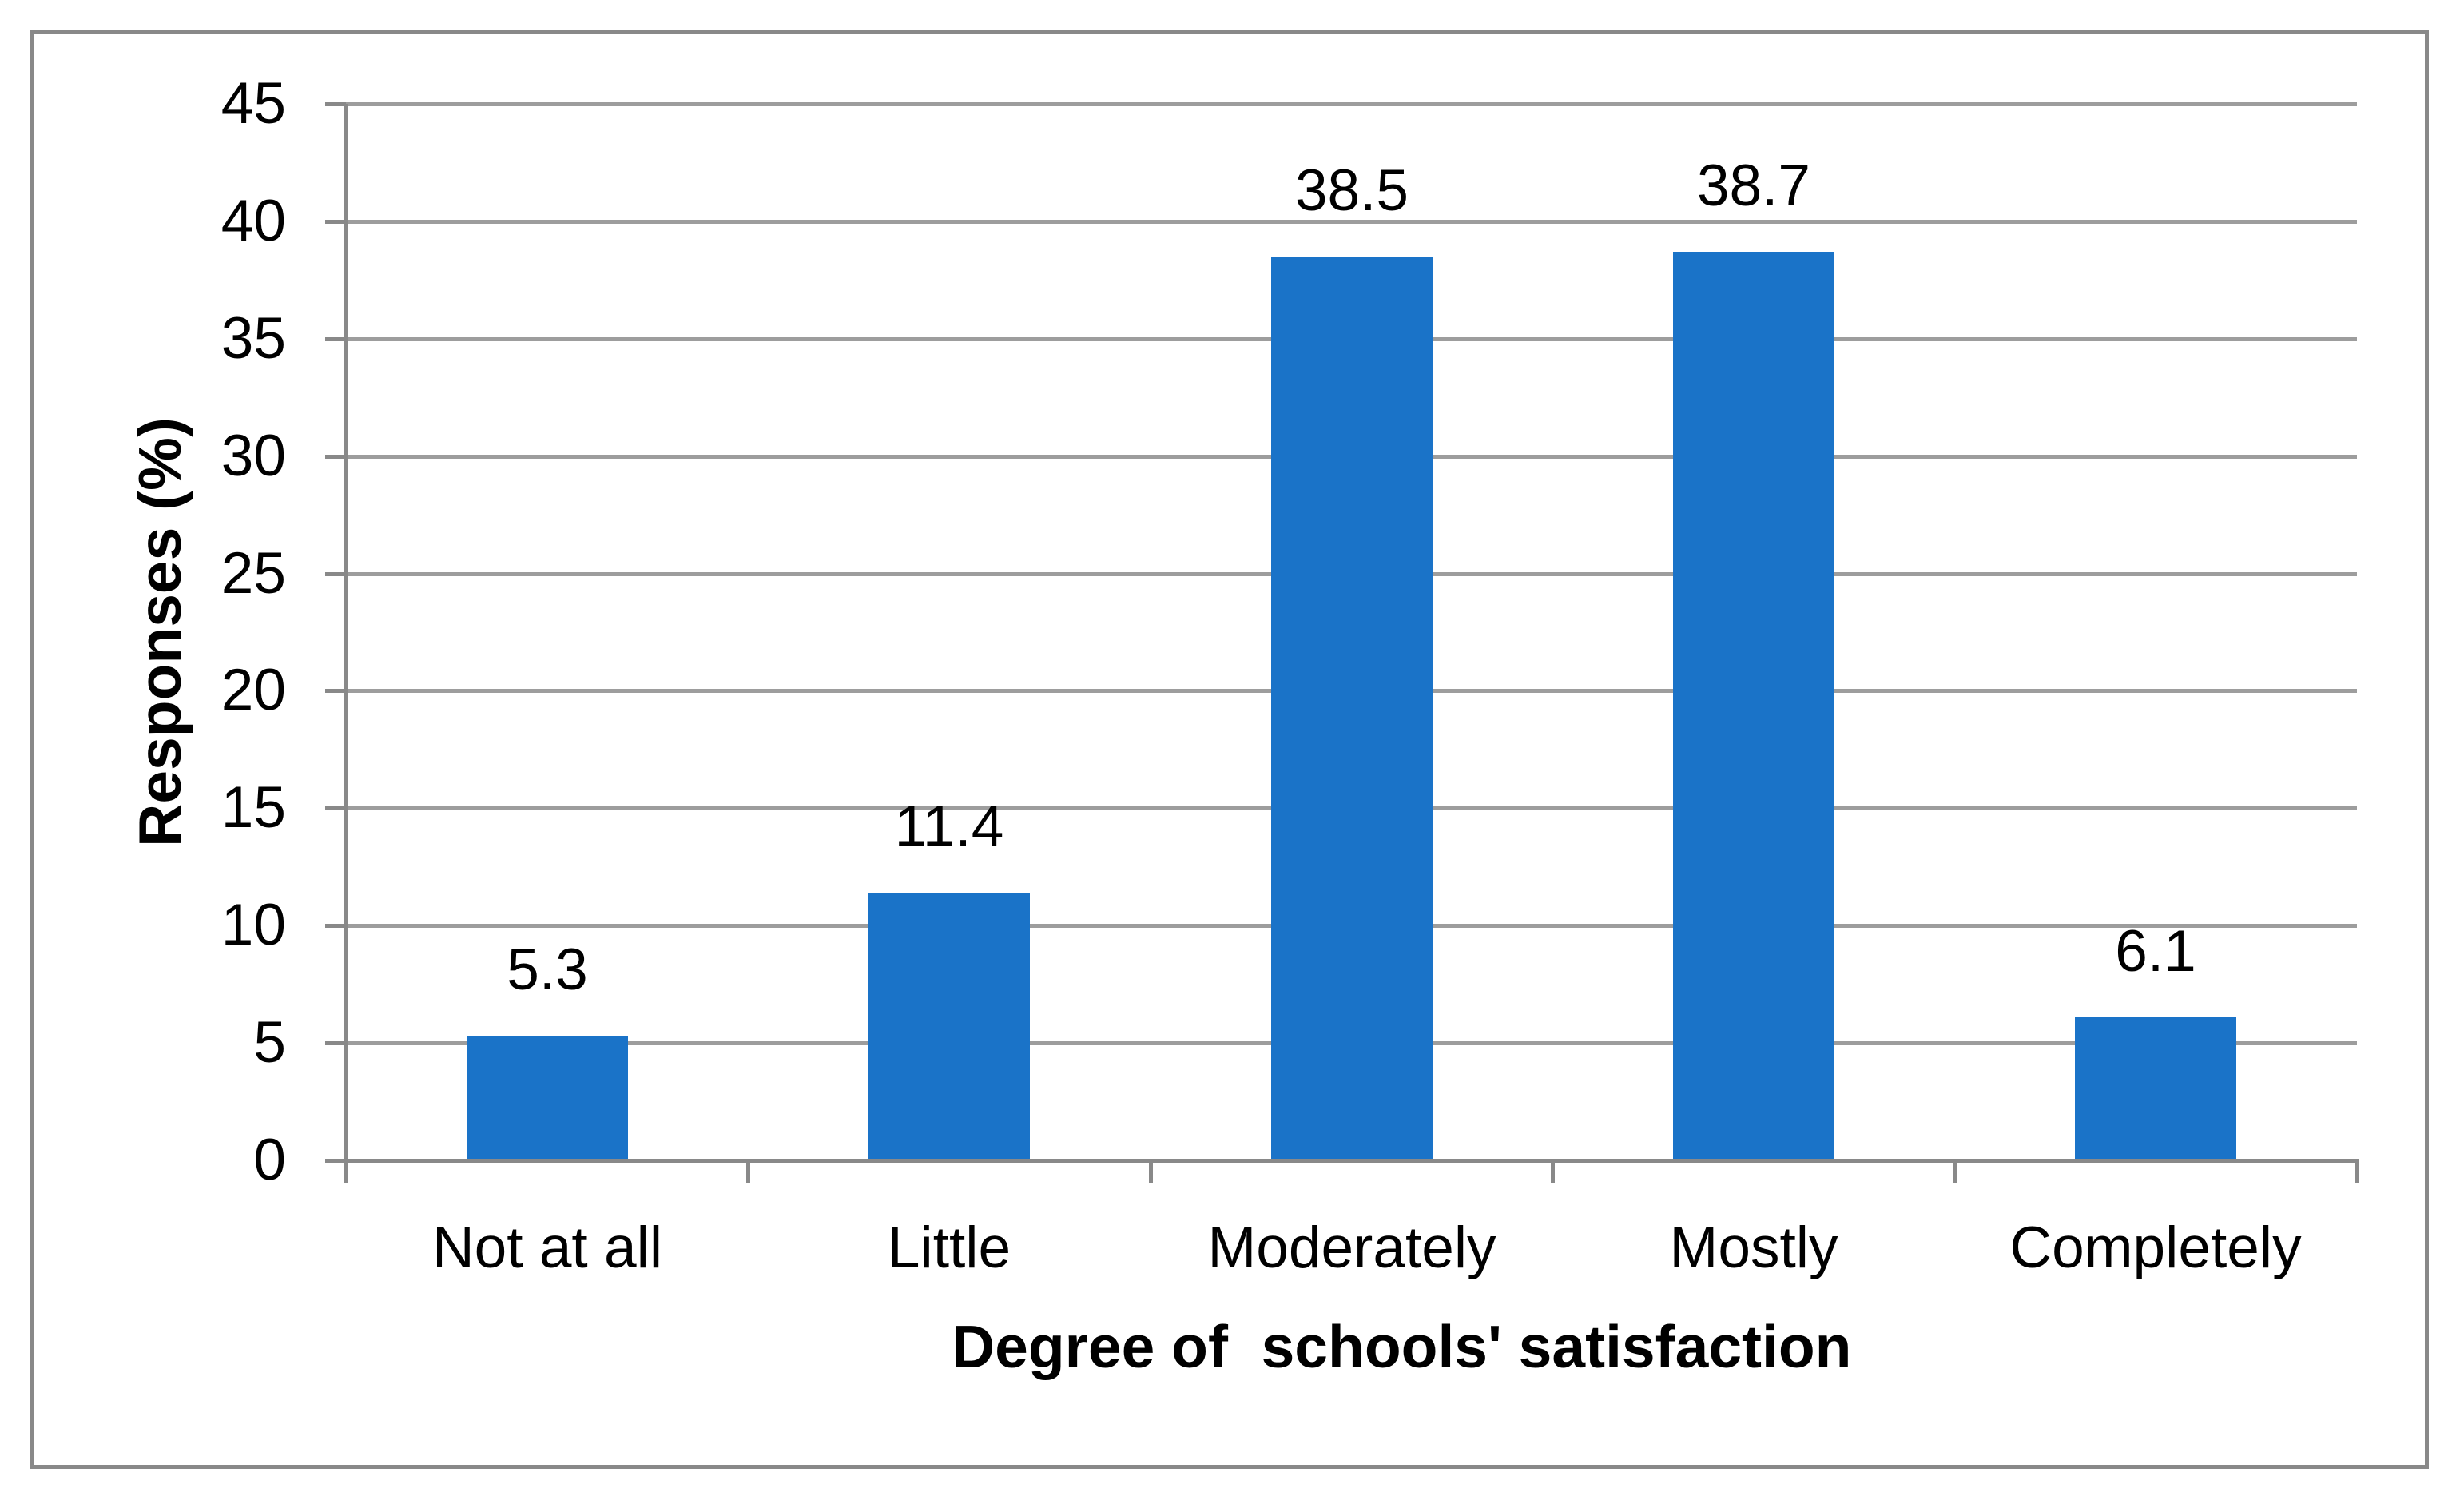 The height and width of the screenshot is (1488, 2464). Describe the element at coordinates (254, 925) in the screenshot. I see `y-axis-tick-label: 10` at that location.